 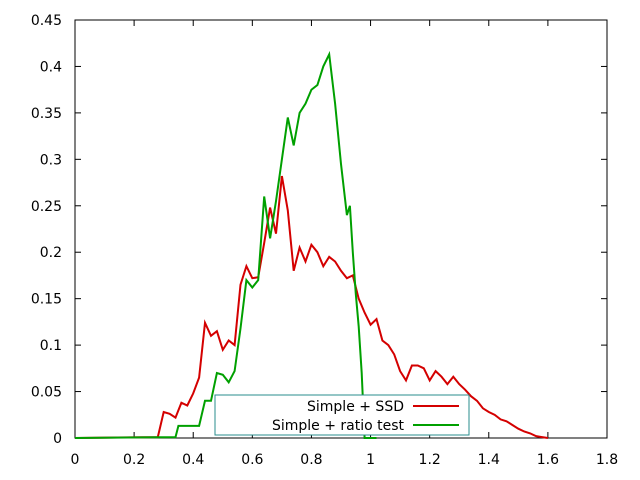 I want to click on y-tick-label: 0.25, so click(x=46, y=207).